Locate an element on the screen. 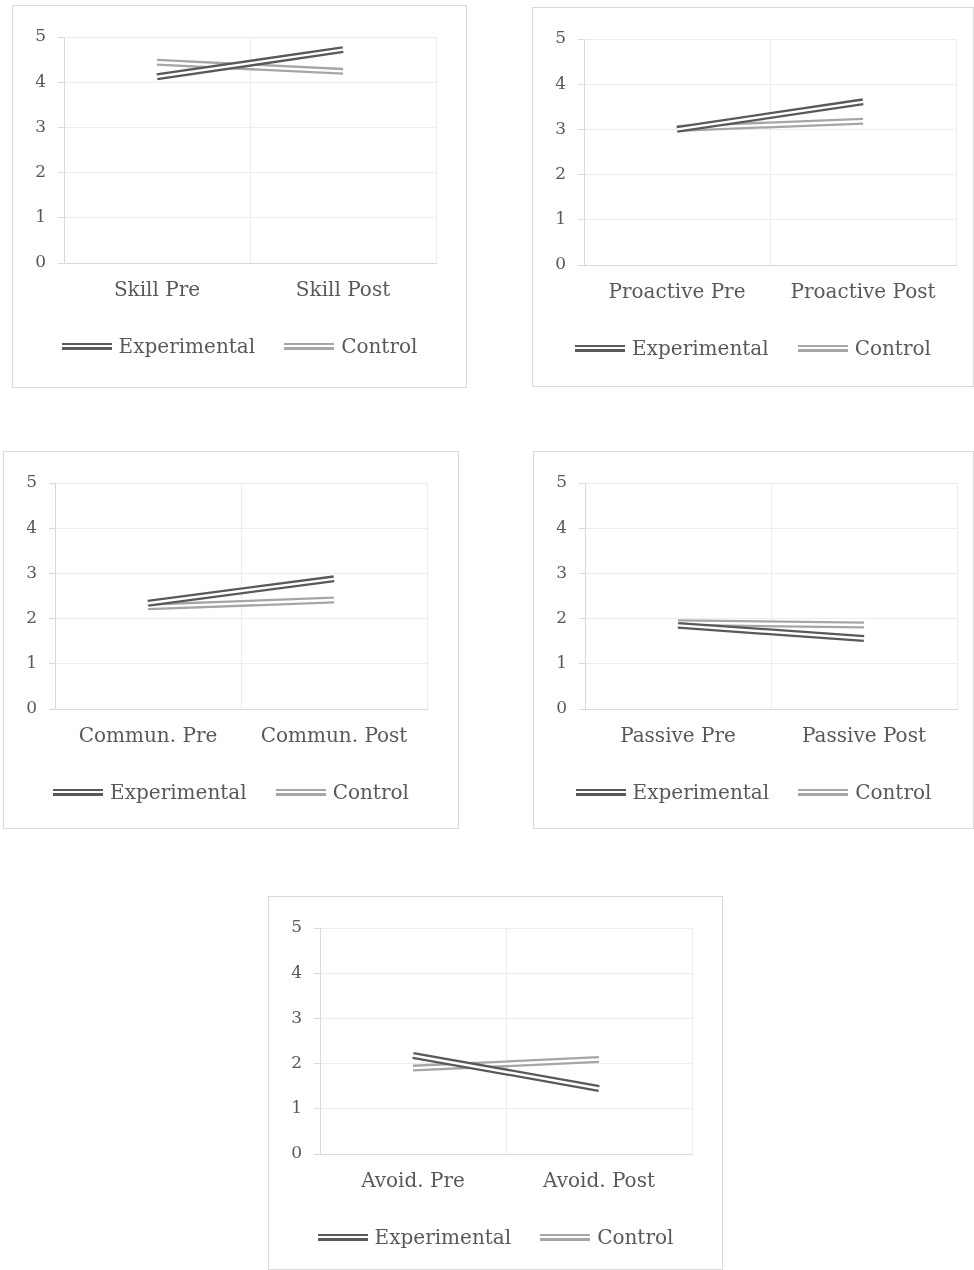 This screenshot has height=1270, width=974. x-tick-label: Skill Post is located at coordinates (343, 289).